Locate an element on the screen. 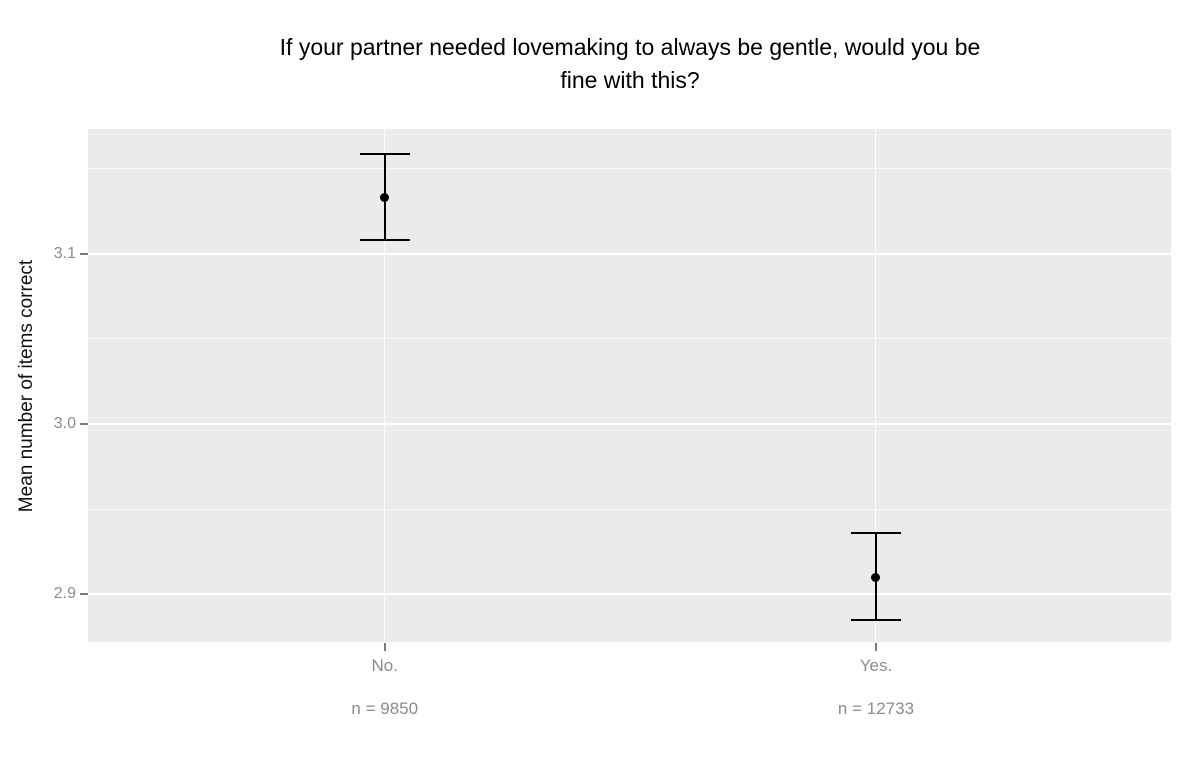 Image resolution: width=1200 pixels, height=763 pixels. x-tick-label-1: Yes. is located at coordinates (876, 665).